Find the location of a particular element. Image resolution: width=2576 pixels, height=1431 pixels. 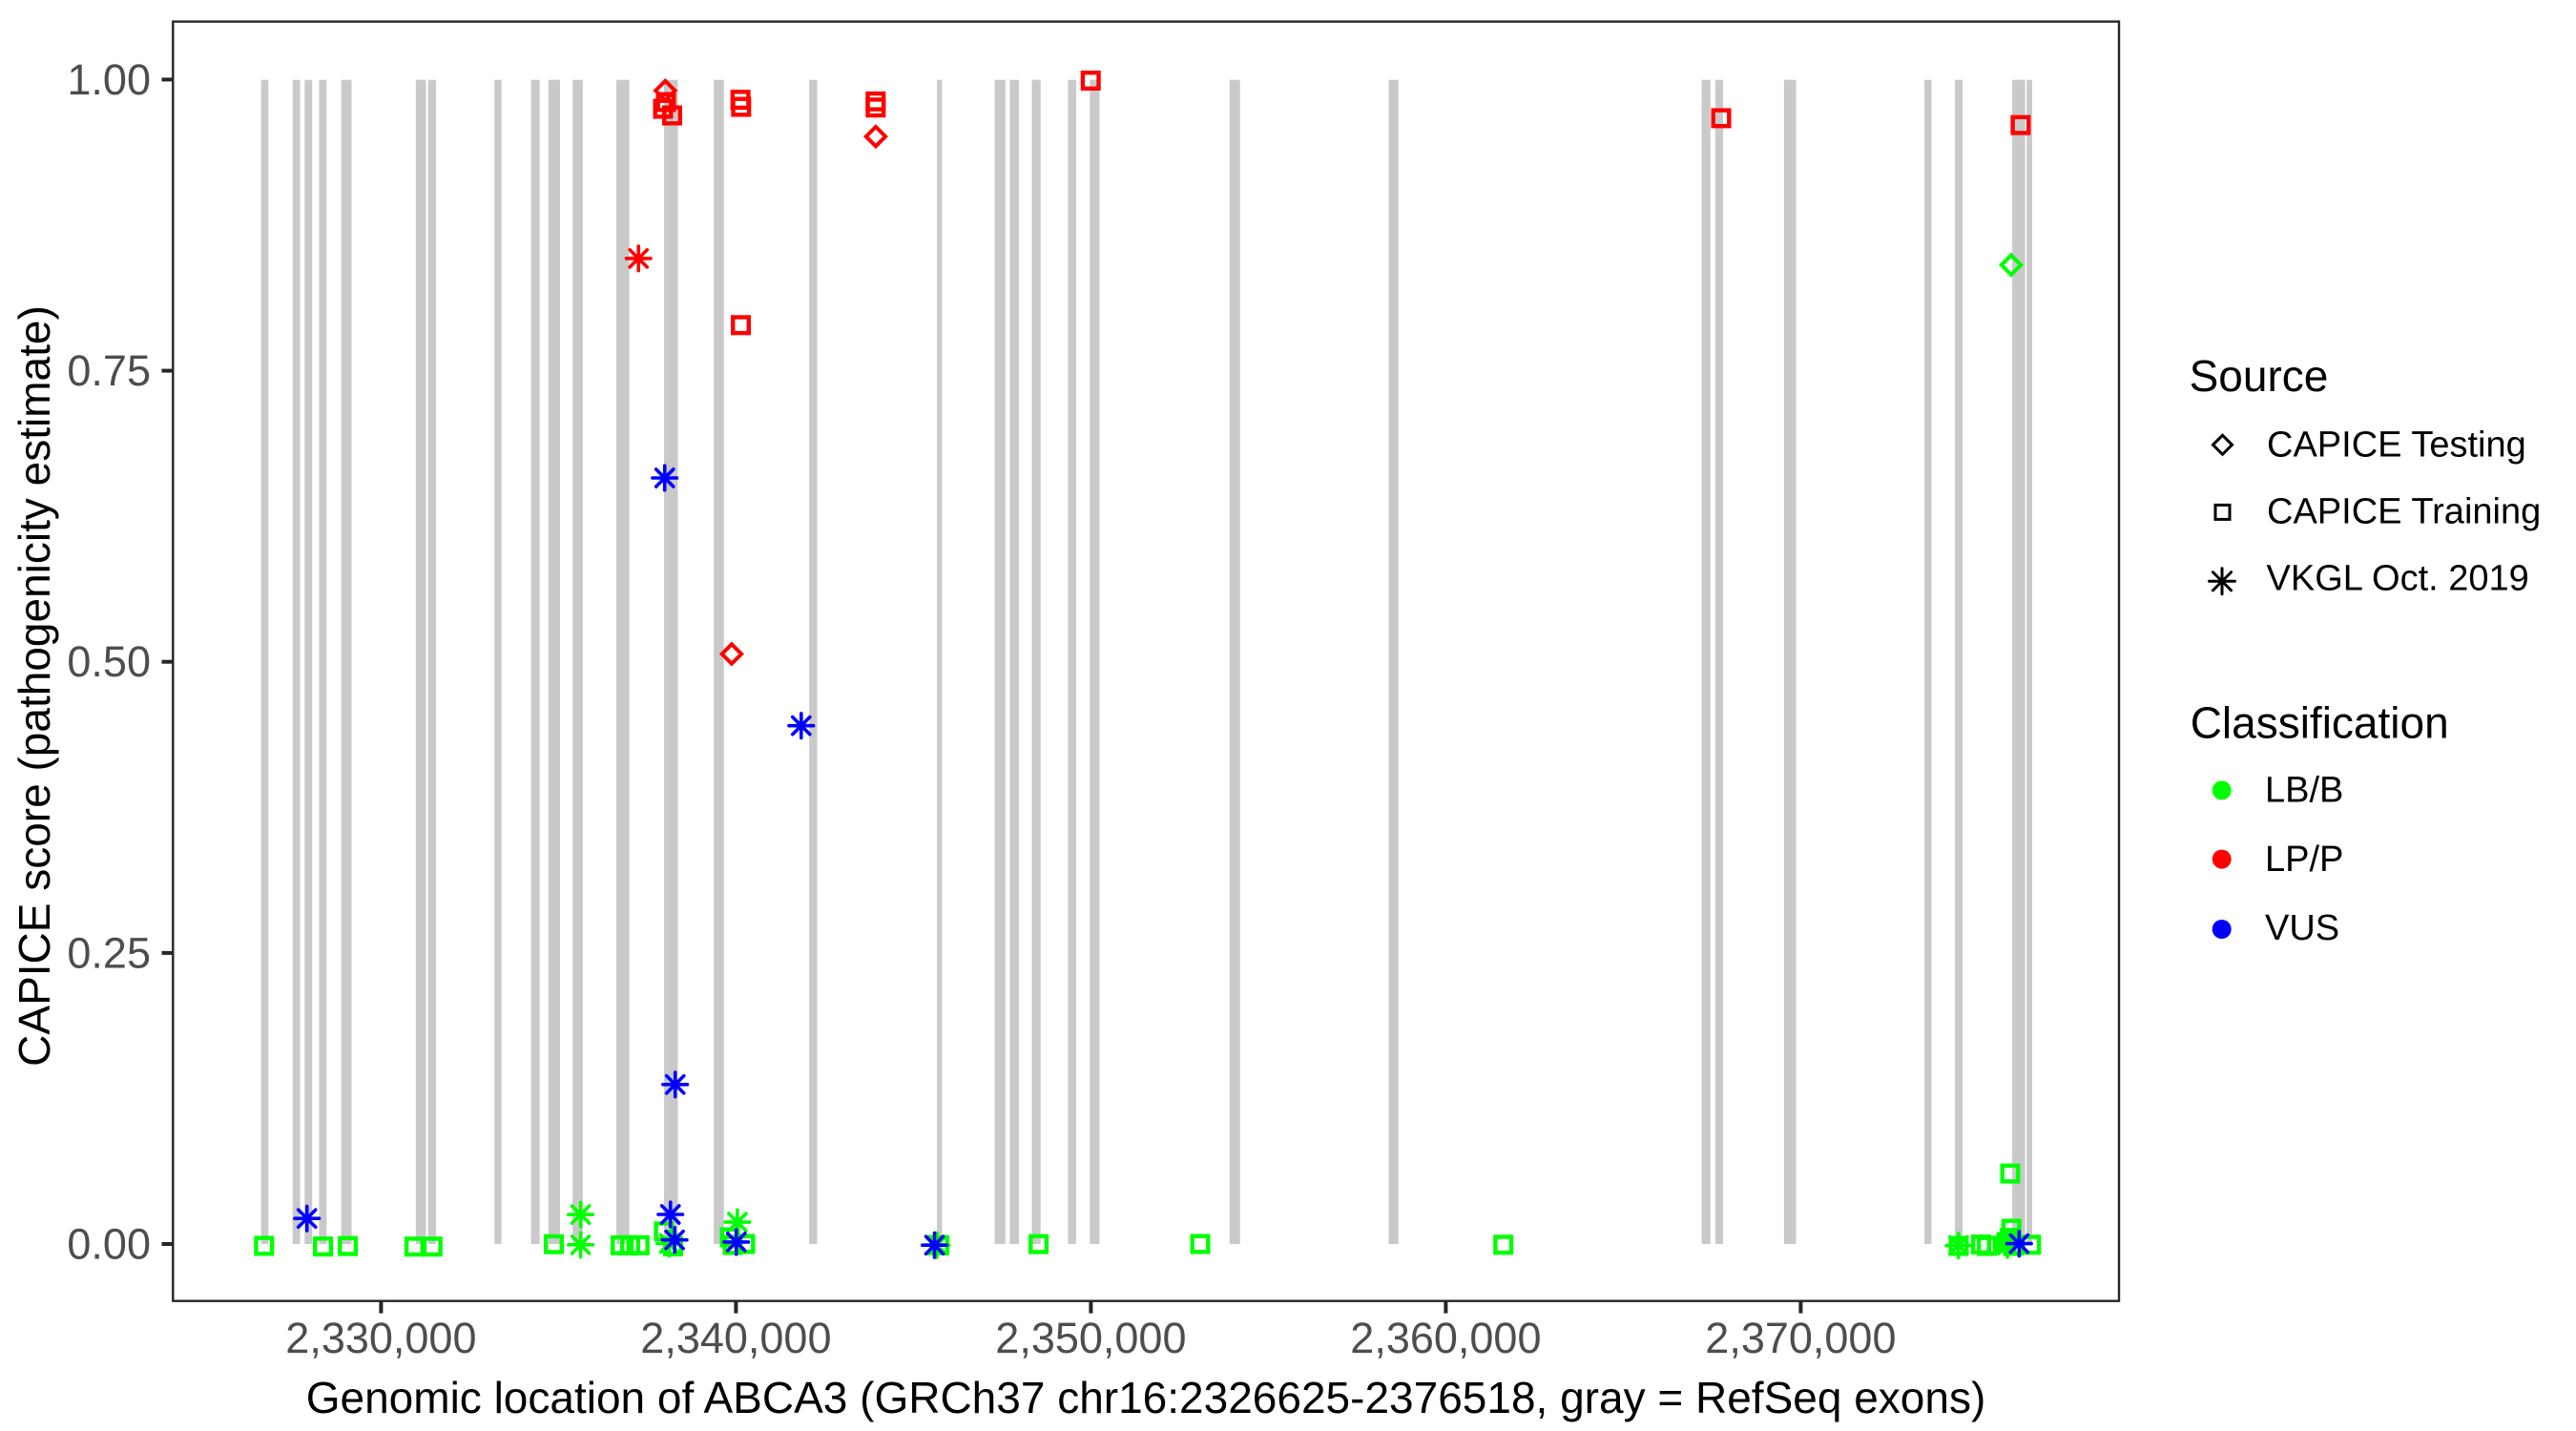

svg-text: 2,350,000 is located at coordinates (1090, 1338).